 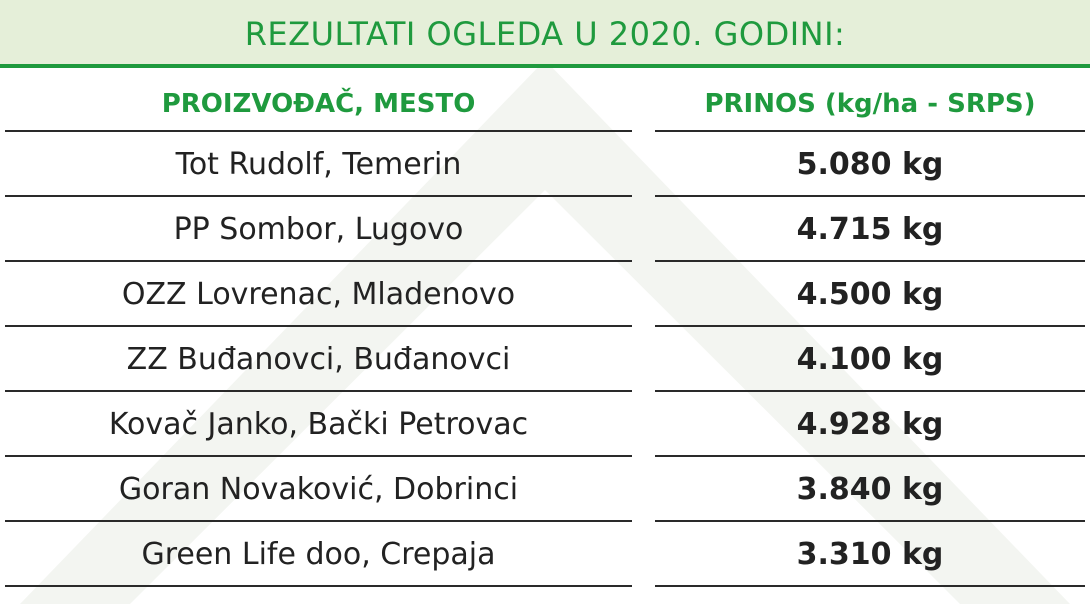 I want to click on title-rule, so click(x=545, y=66).